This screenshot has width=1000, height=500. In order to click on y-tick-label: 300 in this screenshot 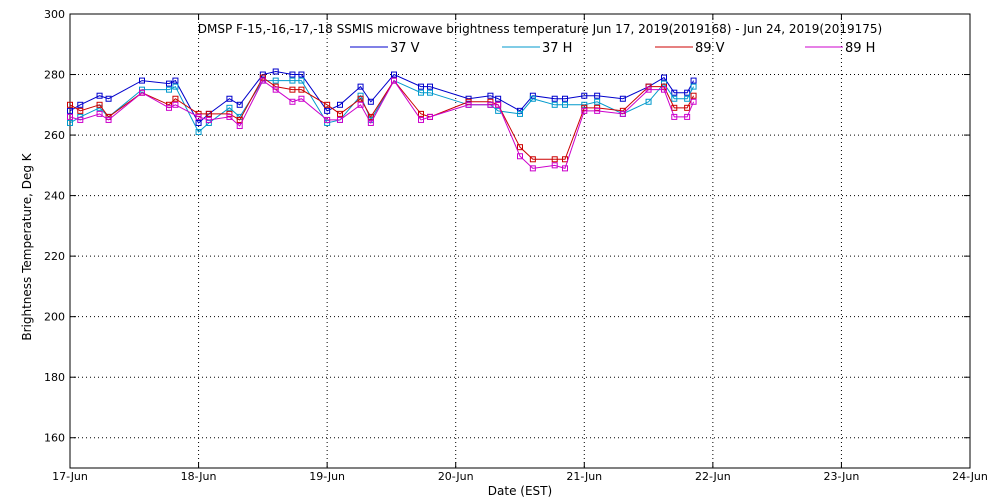, I will do `click(54, 14)`.